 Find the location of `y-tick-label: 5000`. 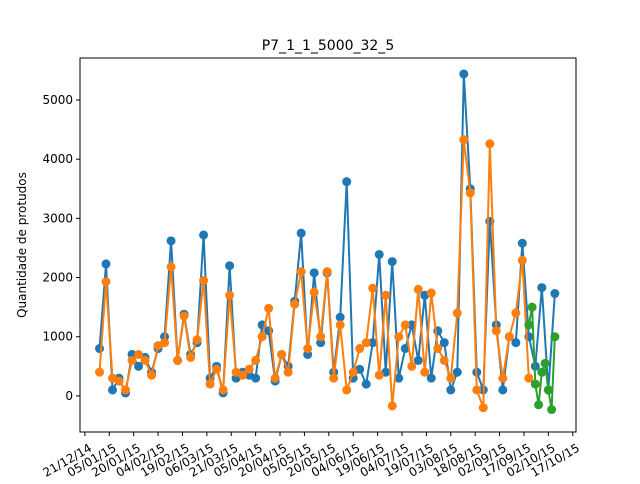

y-tick-label: 5000 is located at coordinates (57, 100).